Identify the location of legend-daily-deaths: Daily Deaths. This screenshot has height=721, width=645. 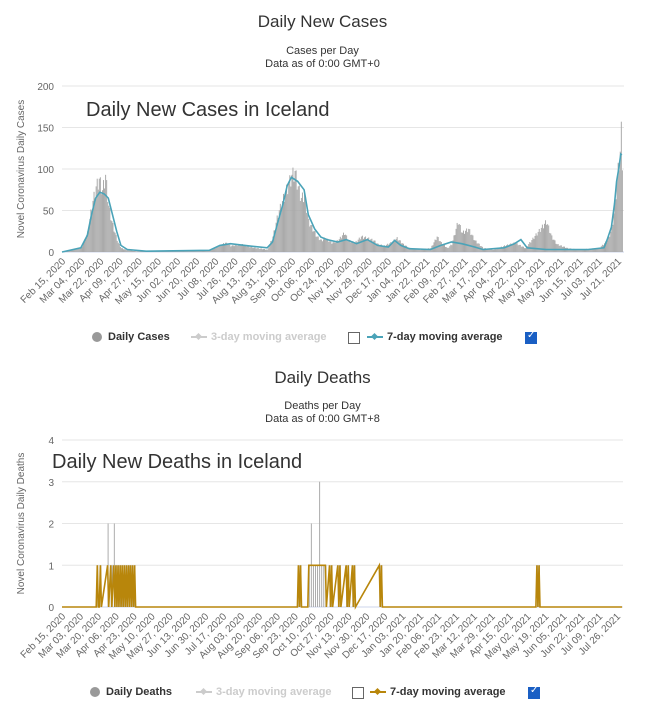
(131, 692).